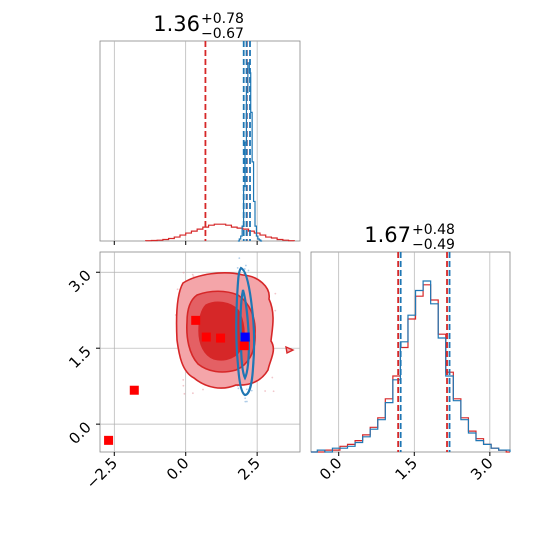 This screenshot has width=550, height=550. What do you see at coordinates (177, 380) in the screenshot?
I see `bottom-left-markers` at bounding box center [177, 380].